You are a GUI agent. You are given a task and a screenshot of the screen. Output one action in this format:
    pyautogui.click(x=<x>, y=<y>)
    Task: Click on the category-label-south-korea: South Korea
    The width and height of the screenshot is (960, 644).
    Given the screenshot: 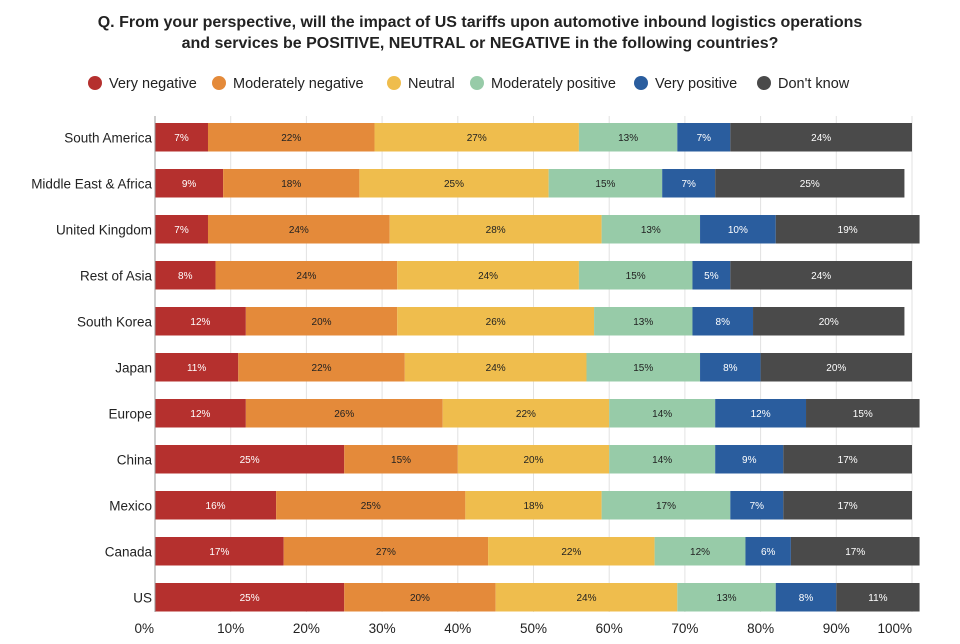 What is the action you would take?
    pyautogui.click(x=115, y=321)
    